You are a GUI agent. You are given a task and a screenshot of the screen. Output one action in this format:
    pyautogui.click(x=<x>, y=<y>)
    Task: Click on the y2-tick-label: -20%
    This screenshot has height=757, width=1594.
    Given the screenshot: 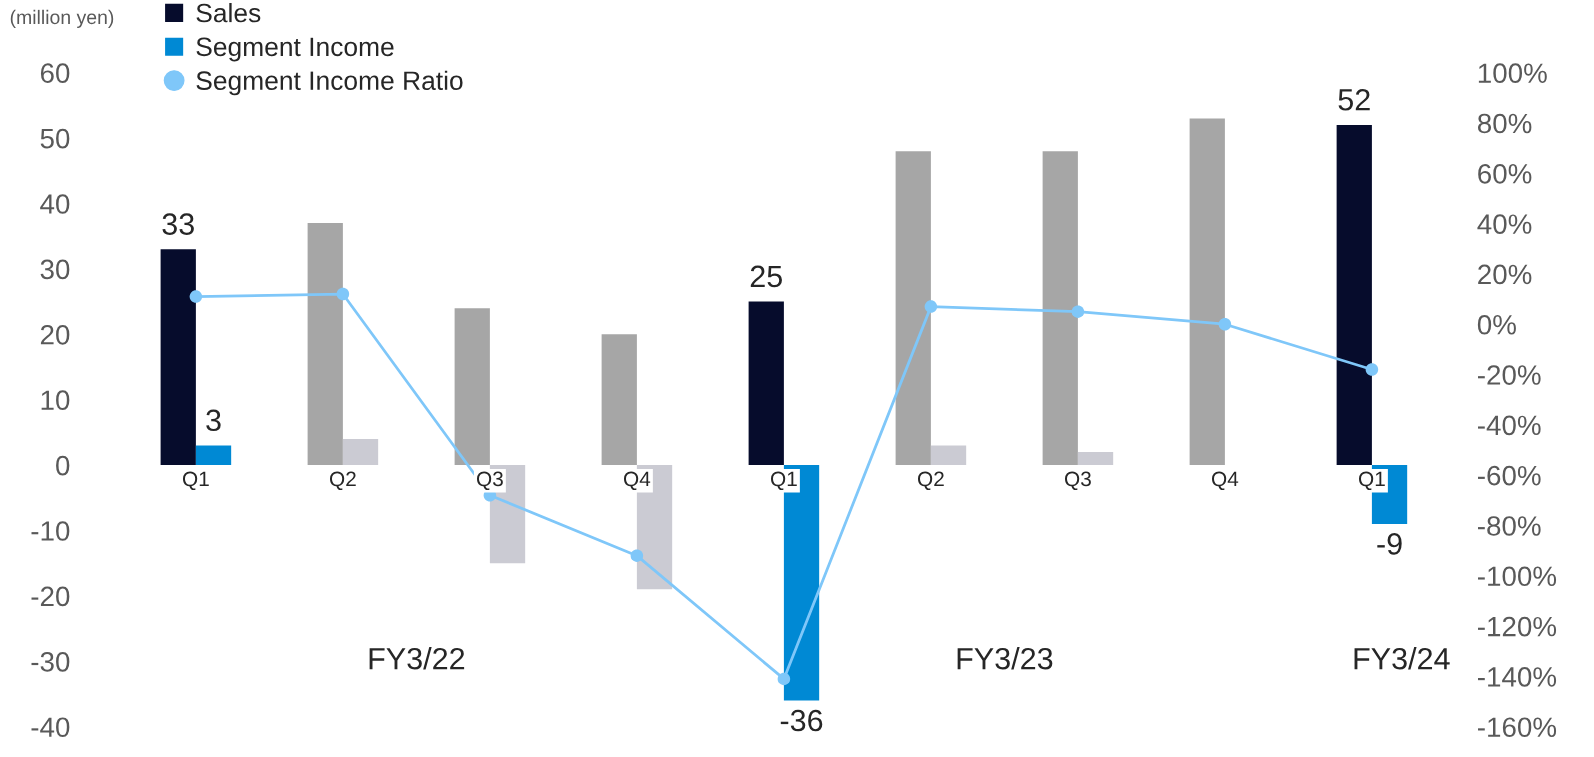 What is the action you would take?
    pyautogui.click(x=1509, y=375)
    